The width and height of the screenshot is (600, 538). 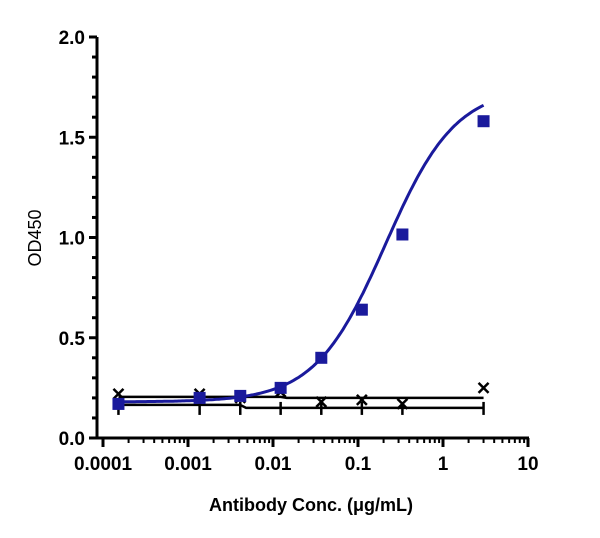 I want to click on x-tick-label: 1, so click(x=443, y=464).